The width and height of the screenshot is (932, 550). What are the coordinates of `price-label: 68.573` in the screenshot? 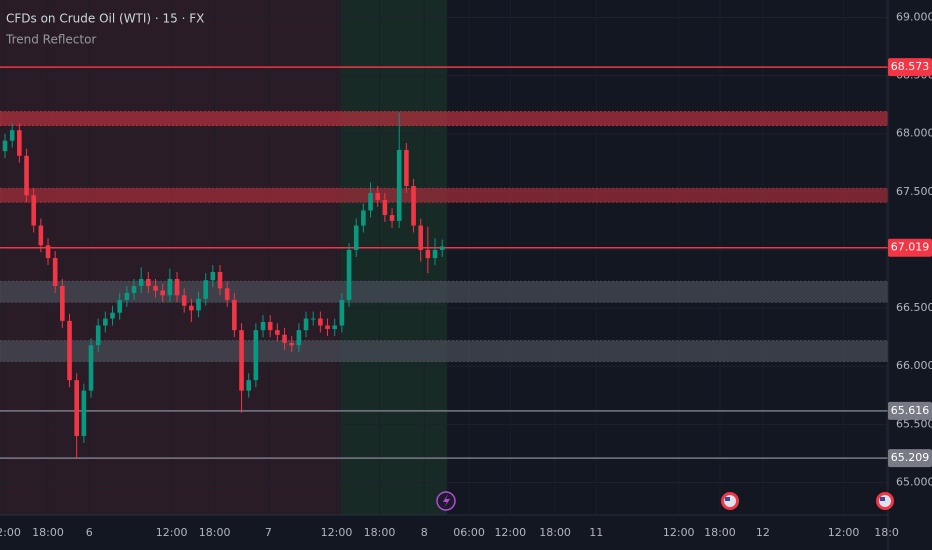 It's located at (910, 66).